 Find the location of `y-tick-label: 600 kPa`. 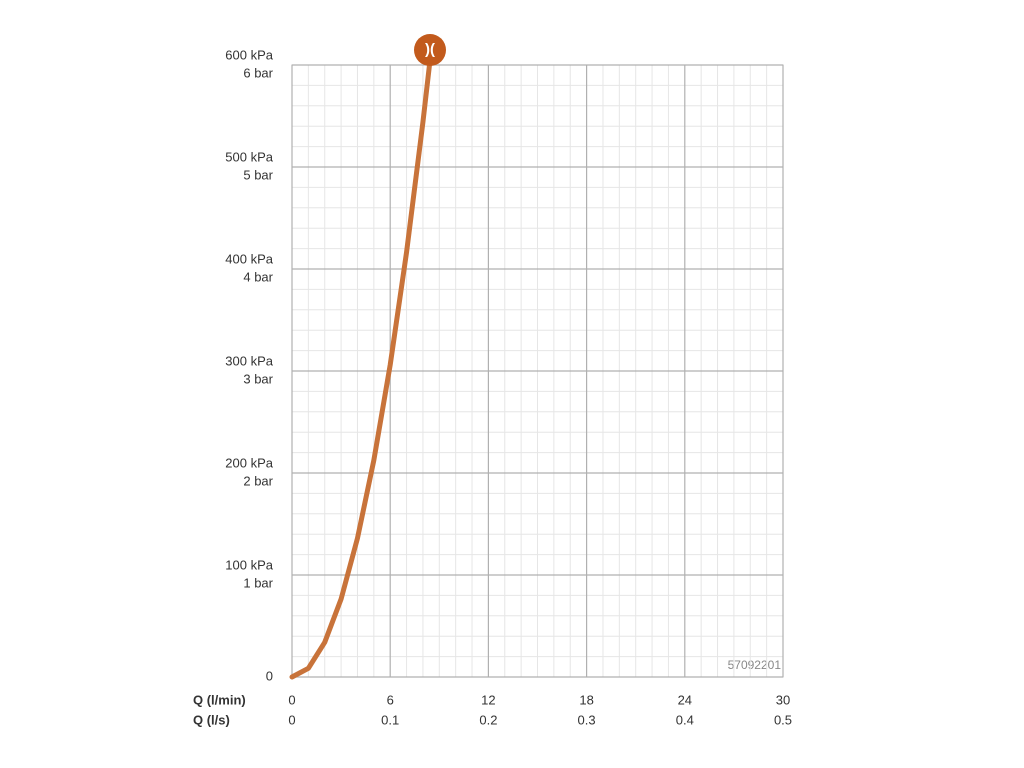

y-tick-label: 600 kPa is located at coordinates (249, 54).